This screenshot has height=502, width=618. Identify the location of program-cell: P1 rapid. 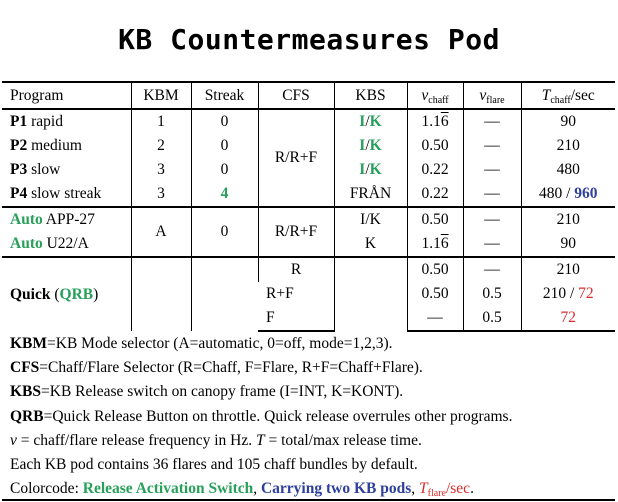
(36, 121).